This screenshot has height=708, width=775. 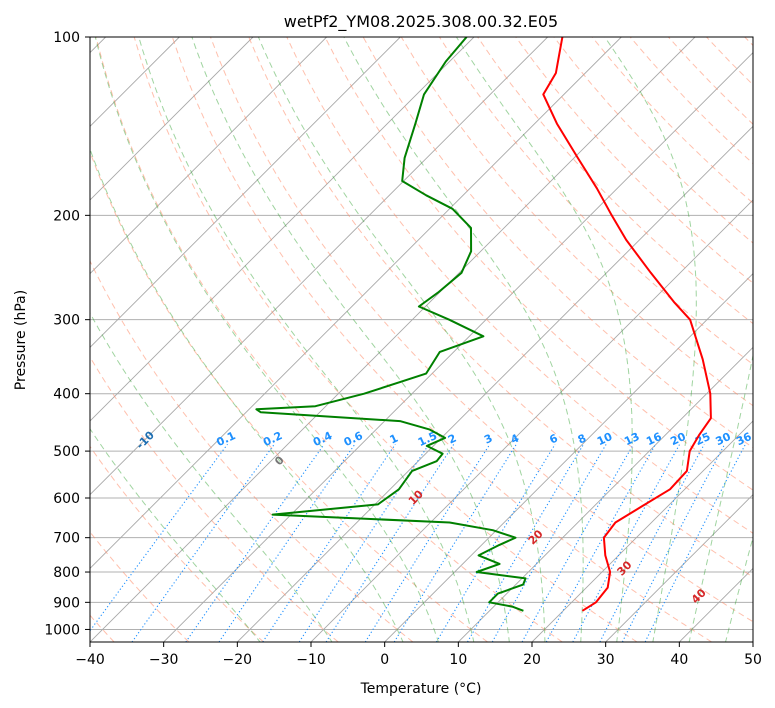 What do you see at coordinates (66, 573) in the screenshot?
I see `y-tick-label: 800` at bounding box center [66, 573].